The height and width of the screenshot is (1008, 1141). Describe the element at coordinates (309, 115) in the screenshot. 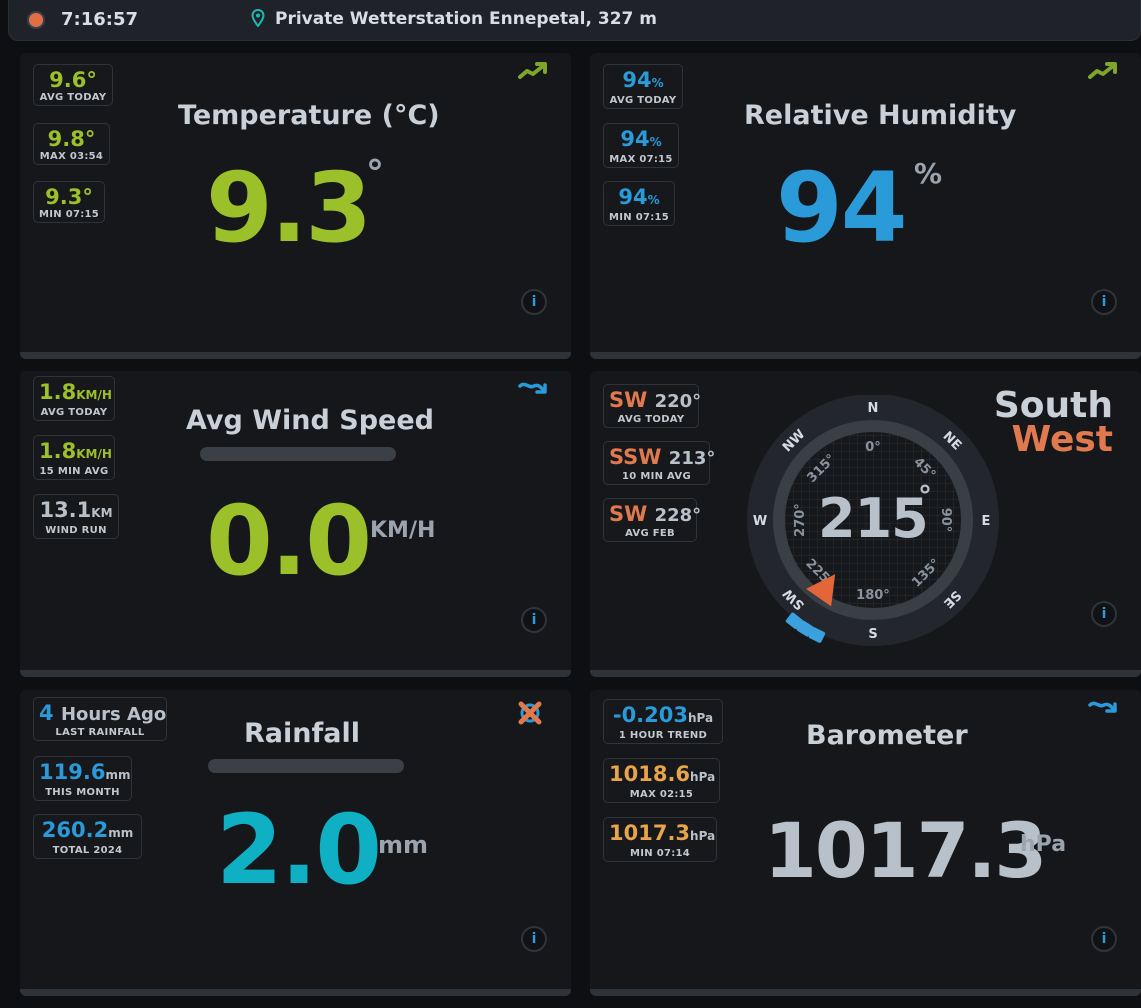

I see `temperature-title: Temperature (°C)` at that location.